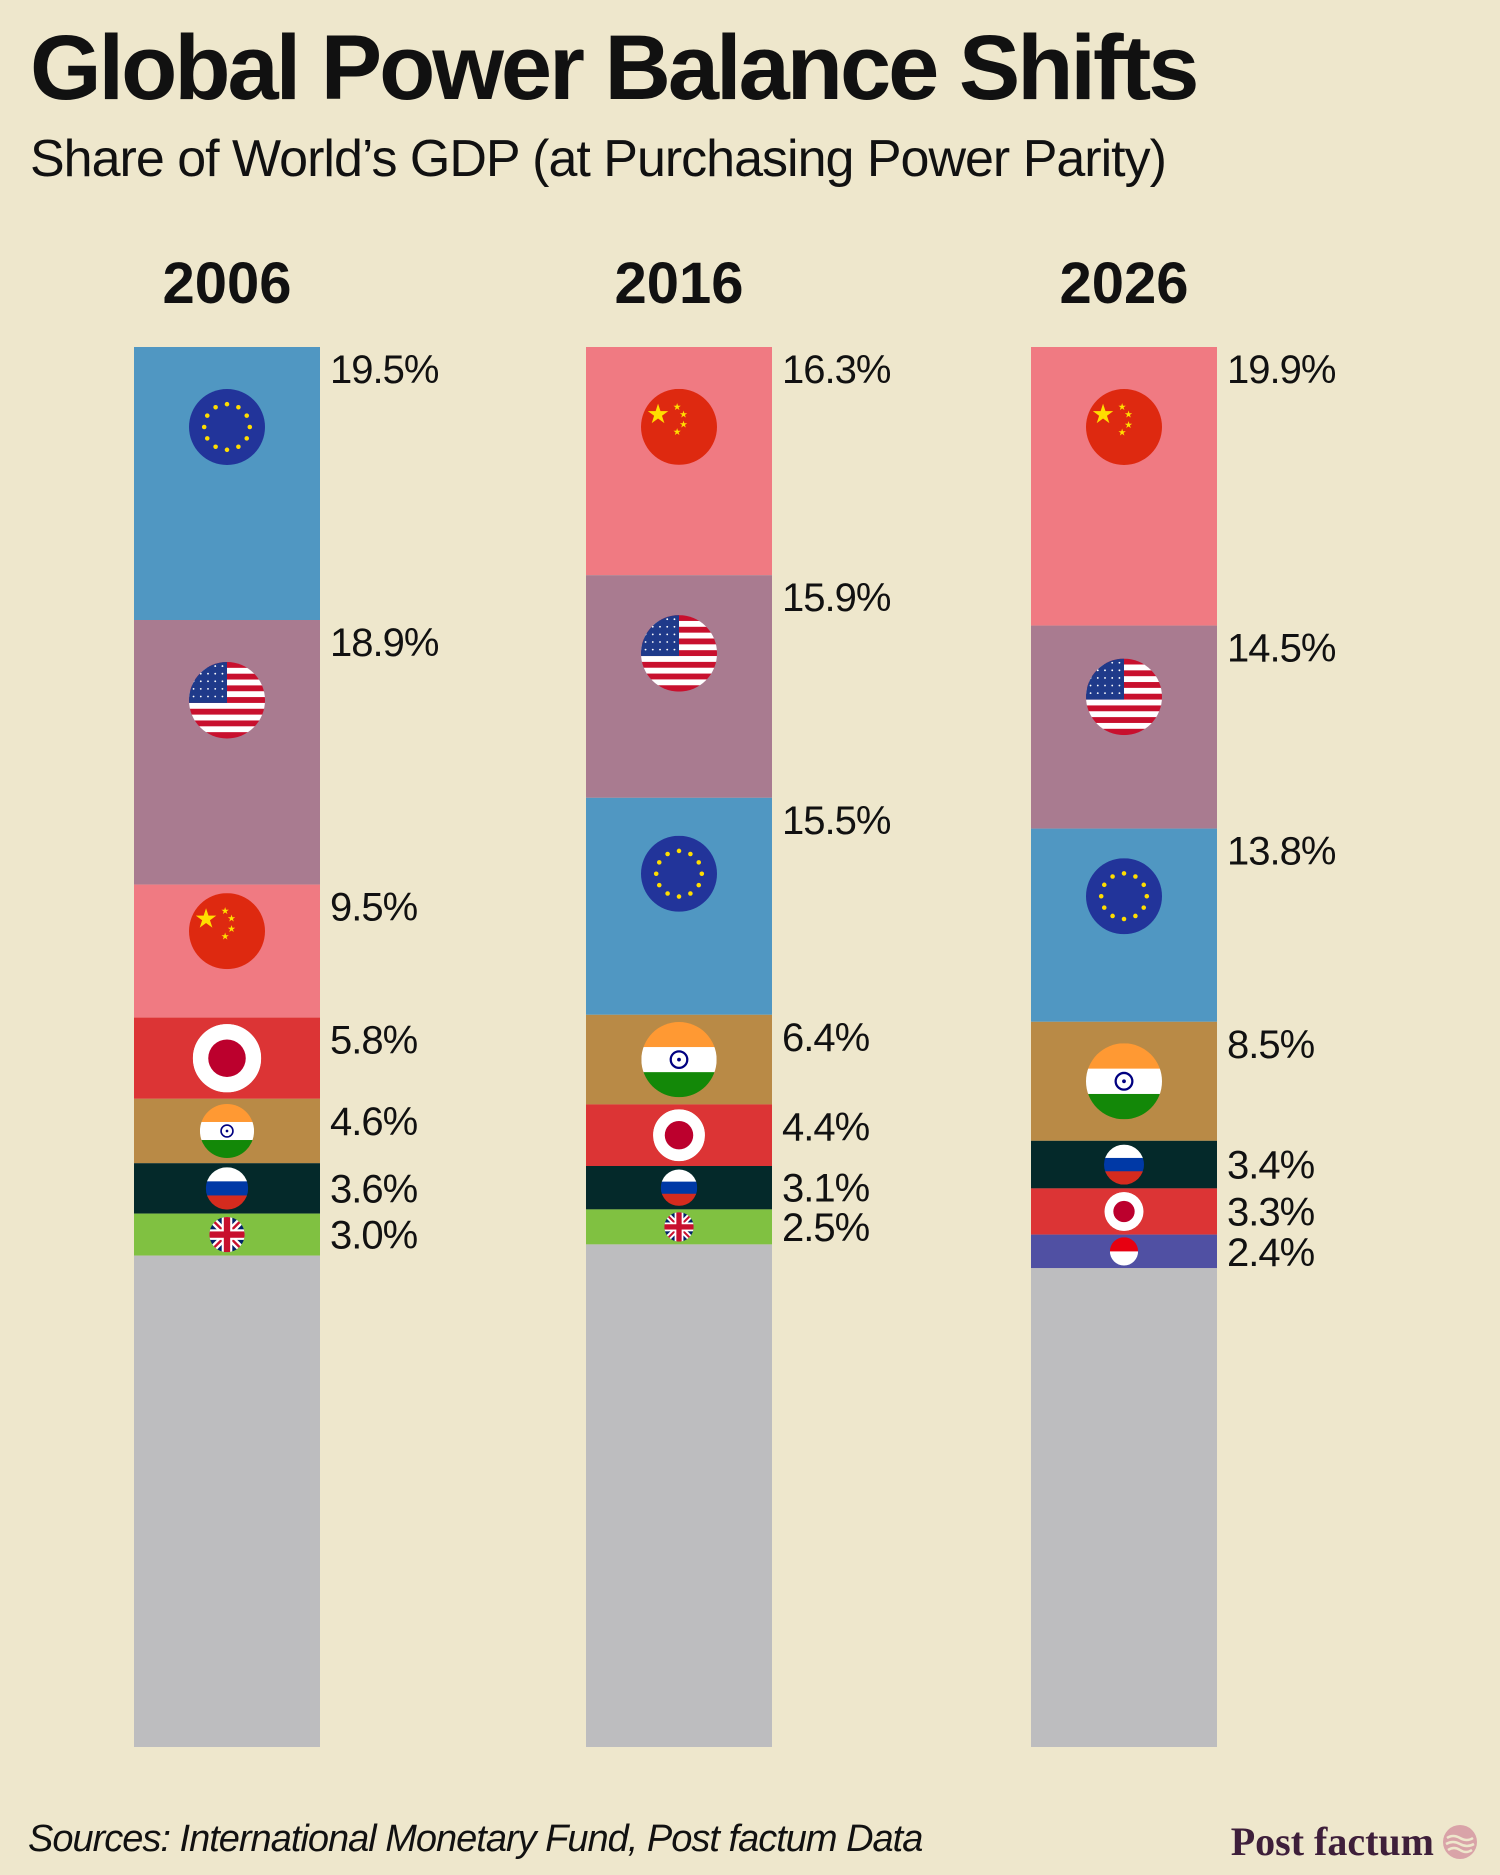 The image size is (1500, 1875). What do you see at coordinates (836, 370) in the screenshot?
I see `value-label: 16.3%` at bounding box center [836, 370].